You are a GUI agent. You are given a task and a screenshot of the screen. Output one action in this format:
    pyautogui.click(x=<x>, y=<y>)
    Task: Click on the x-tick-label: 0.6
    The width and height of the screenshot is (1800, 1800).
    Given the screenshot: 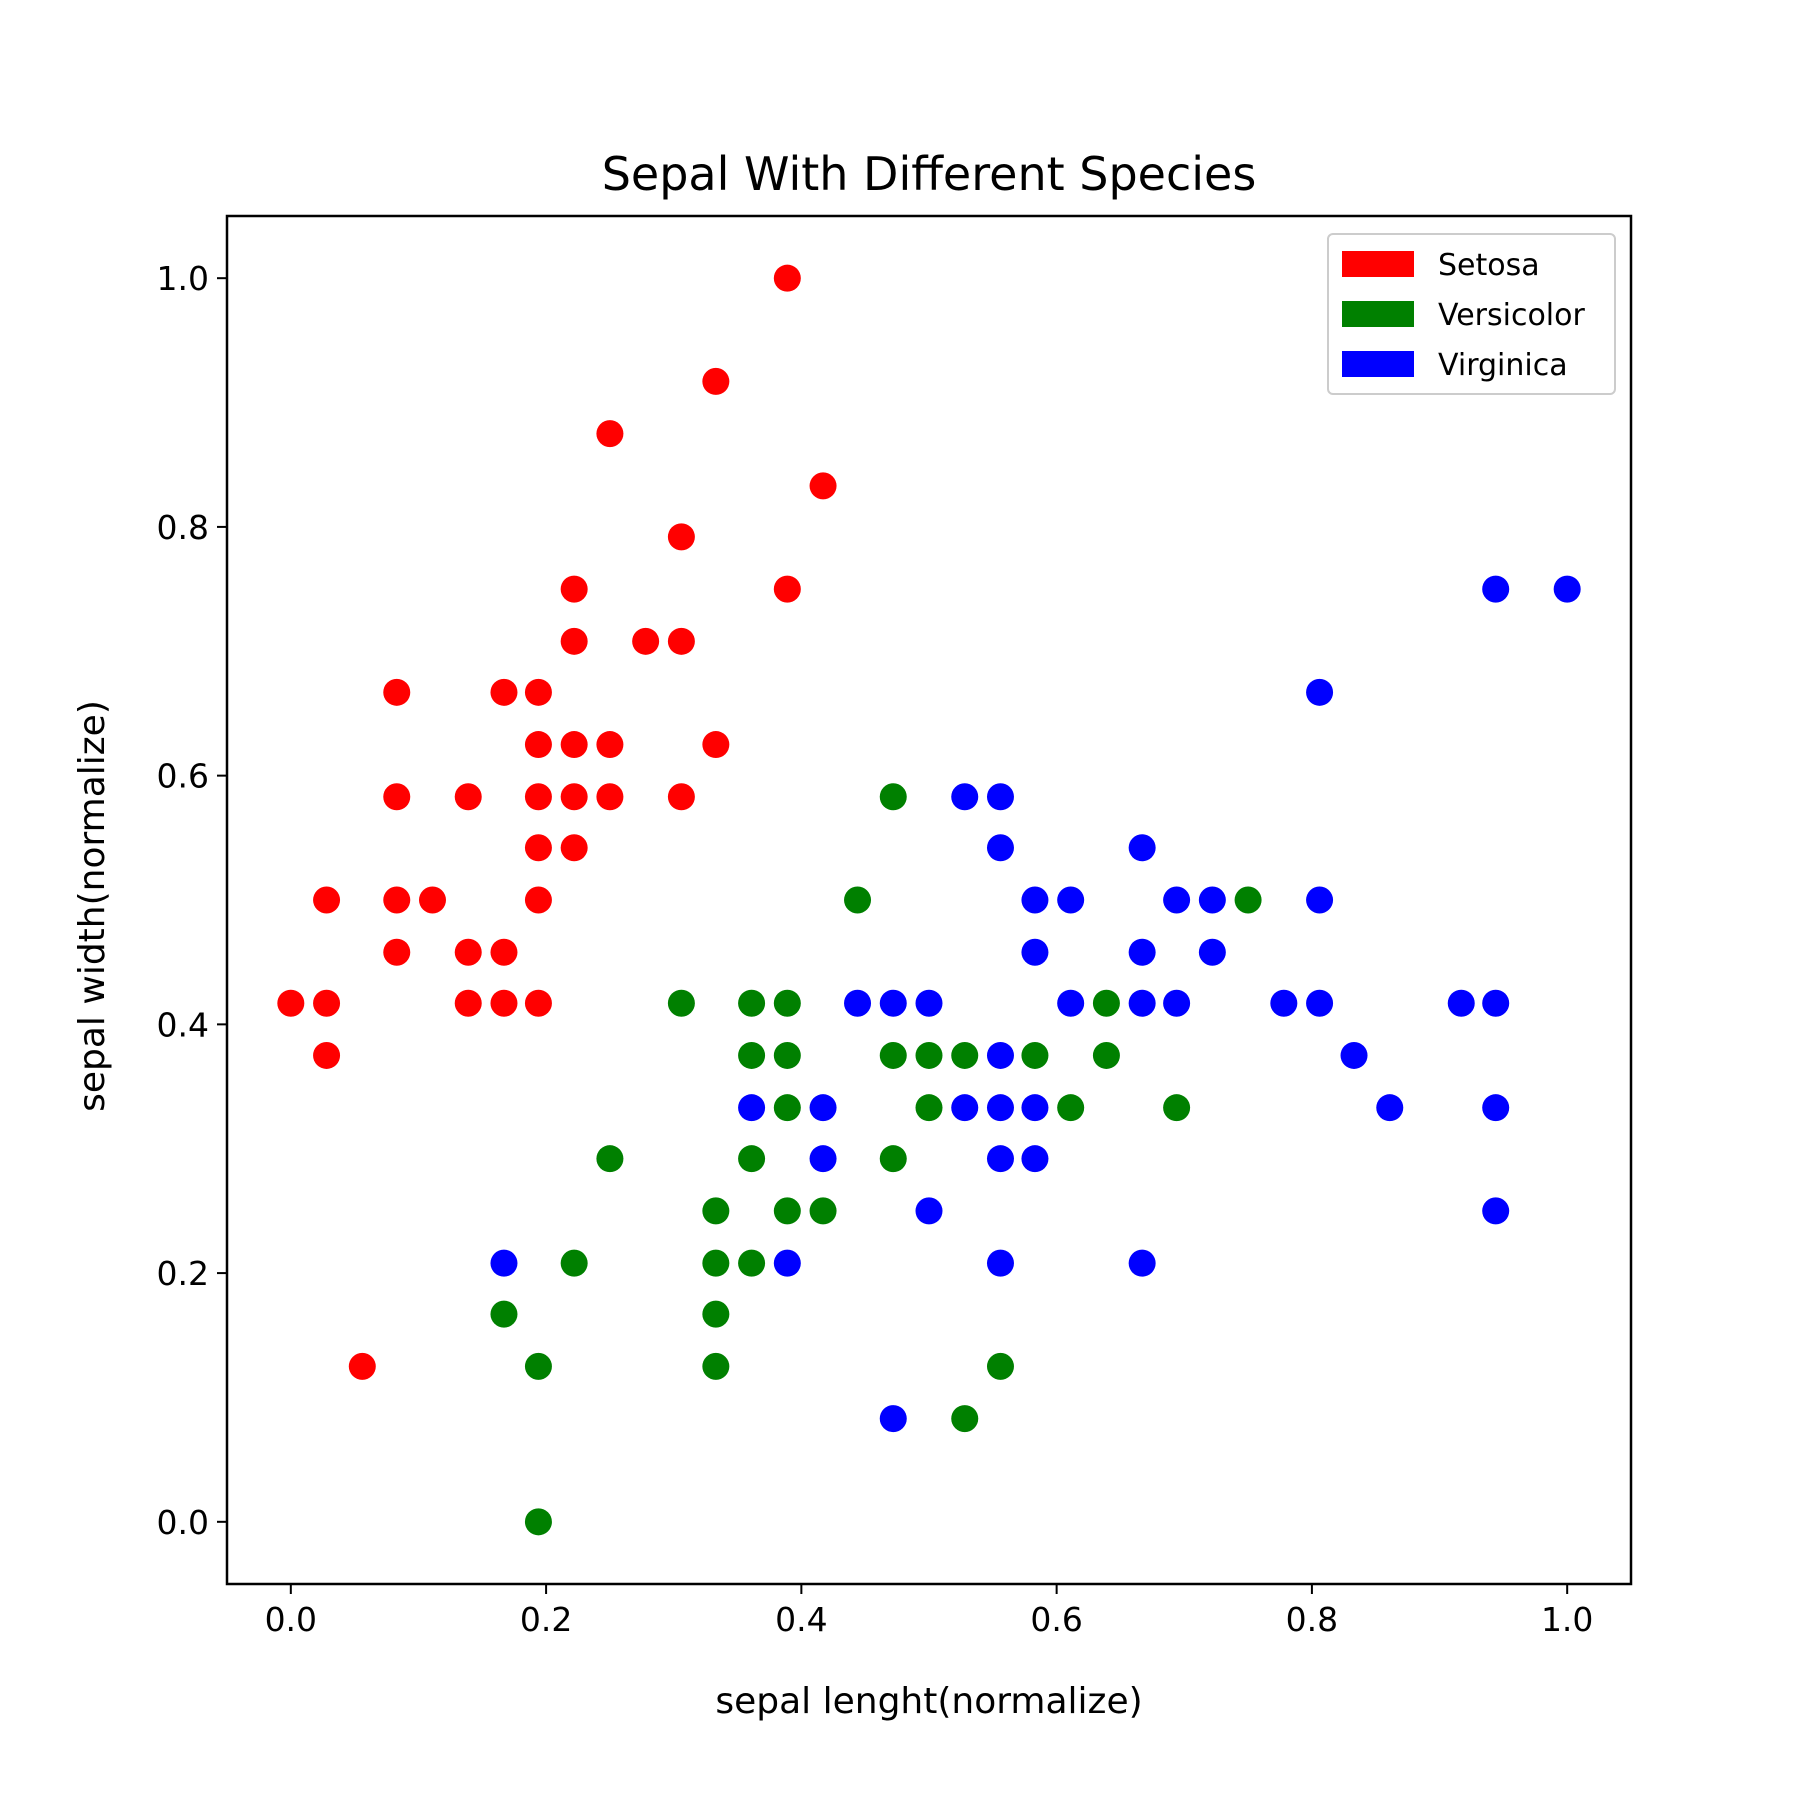 What is the action you would take?
    pyautogui.click(x=1056, y=1619)
    